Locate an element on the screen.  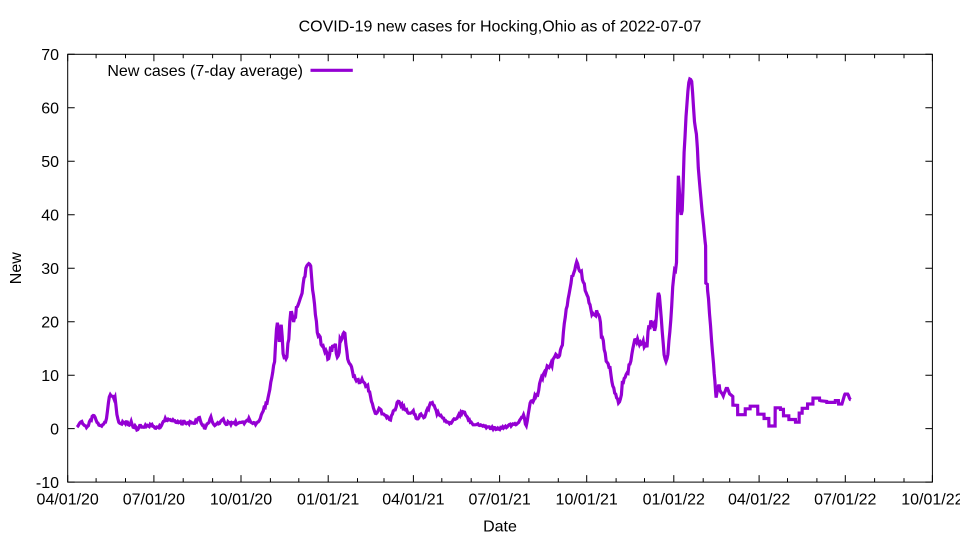
svg-text: 07/01/22 is located at coordinates (845, 500).